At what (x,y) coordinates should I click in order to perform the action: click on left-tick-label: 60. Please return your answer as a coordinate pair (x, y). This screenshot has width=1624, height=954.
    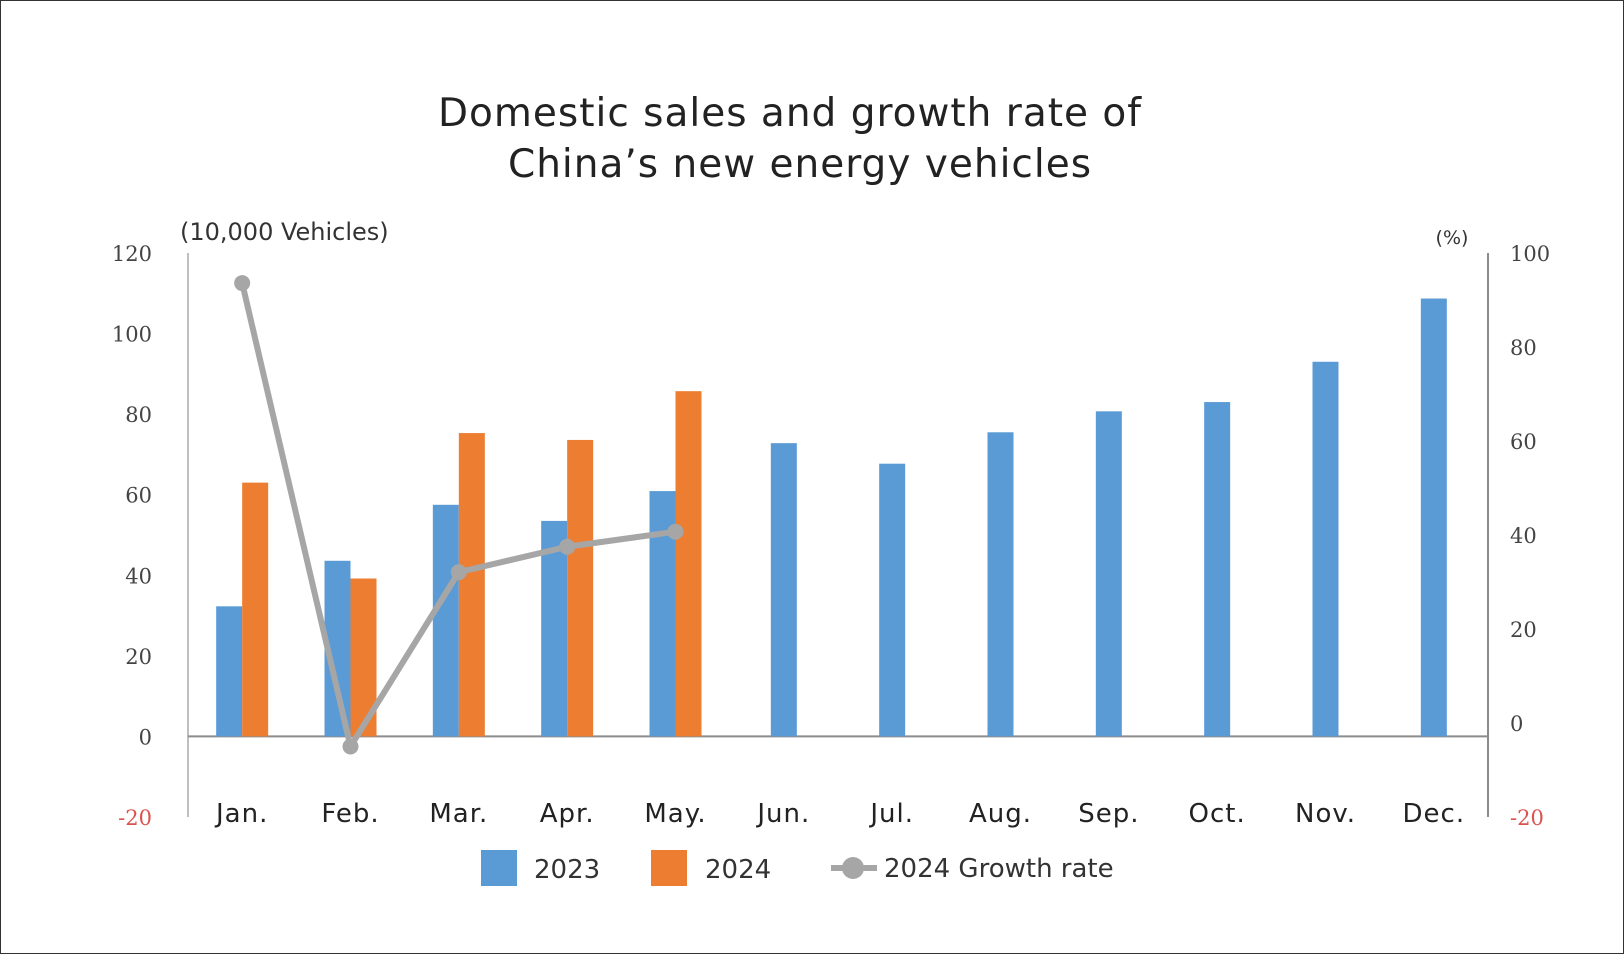
    Looking at the image, I should click on (138, 496).